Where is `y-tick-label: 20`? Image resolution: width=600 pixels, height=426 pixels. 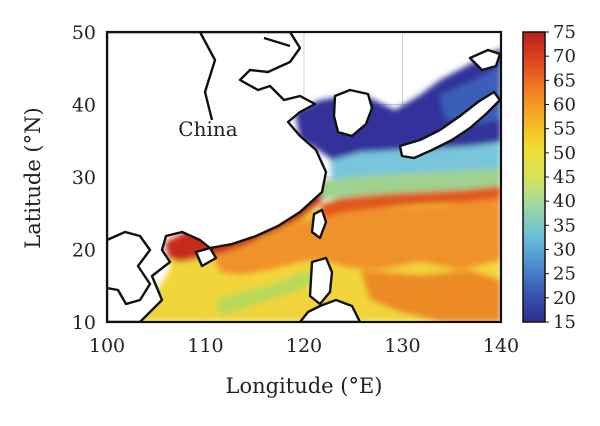 y-tick-label: 20 is located at coordinates (84, 251).